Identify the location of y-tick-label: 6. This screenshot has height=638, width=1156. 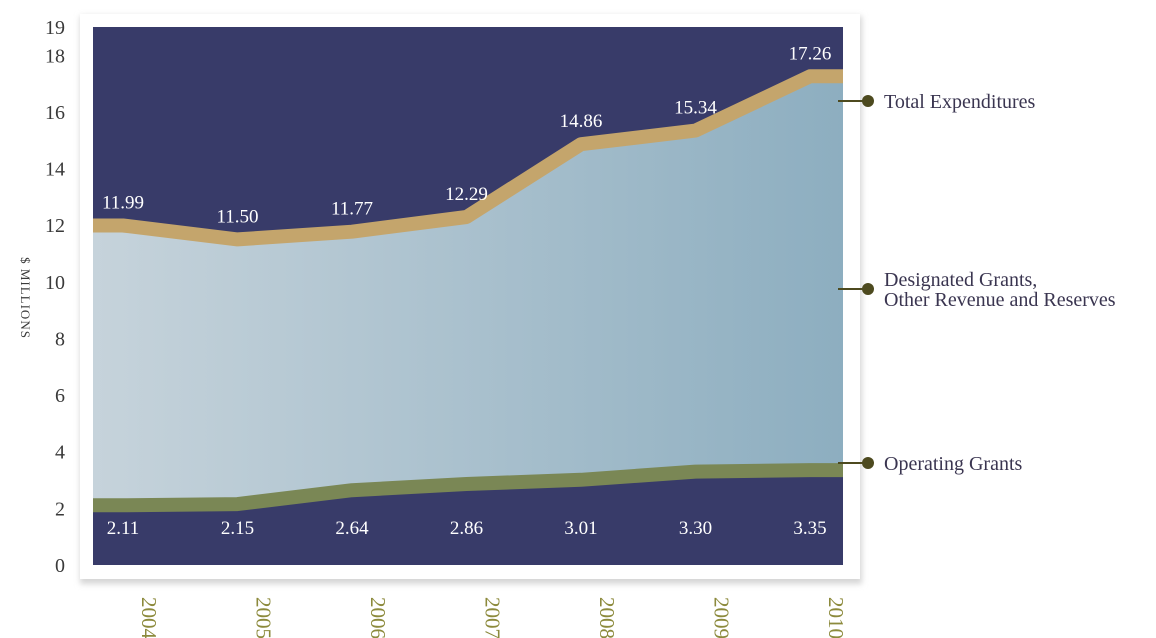
(60, 396).